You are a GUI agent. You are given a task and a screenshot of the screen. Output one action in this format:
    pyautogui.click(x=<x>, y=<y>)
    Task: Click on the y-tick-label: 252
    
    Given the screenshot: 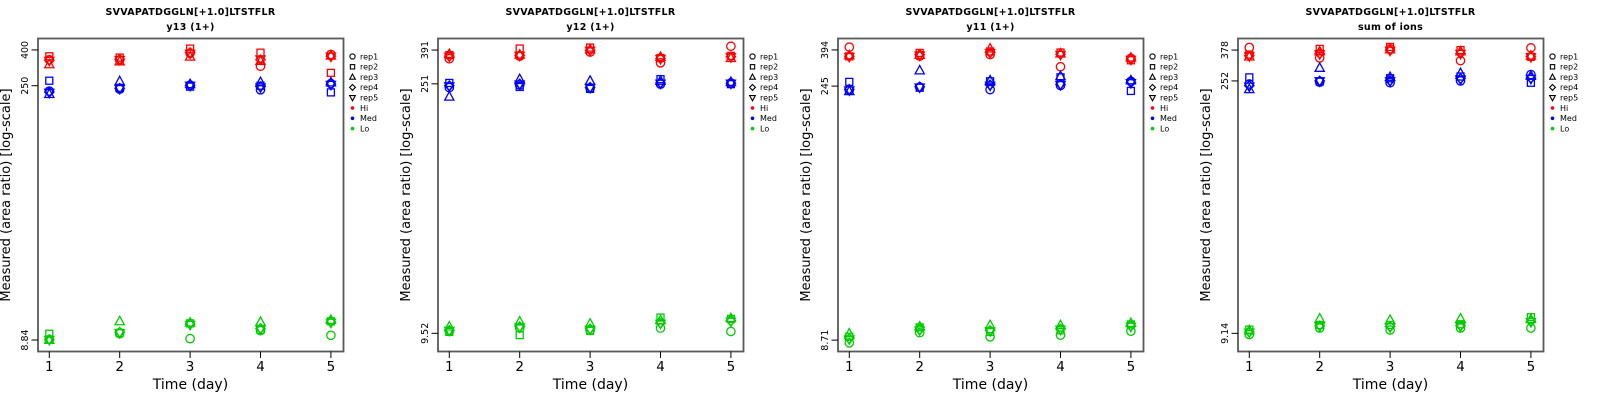 What is the action you would take?
    pyautogui.click(x=1225, y=81)
    